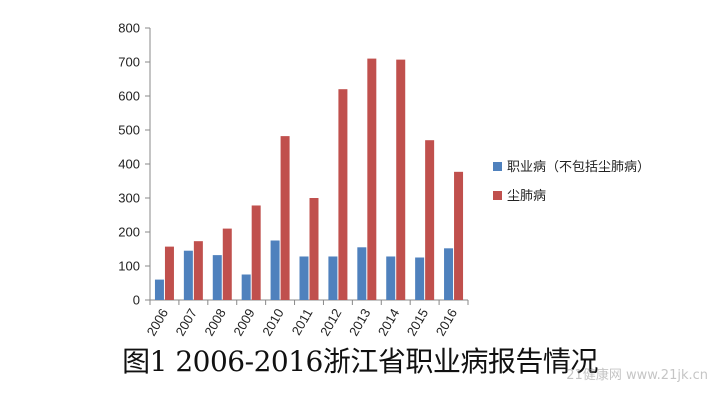 This screenshot has width=720, height=404. I want to click on x-tick-label: 2006, so click(157, 322).